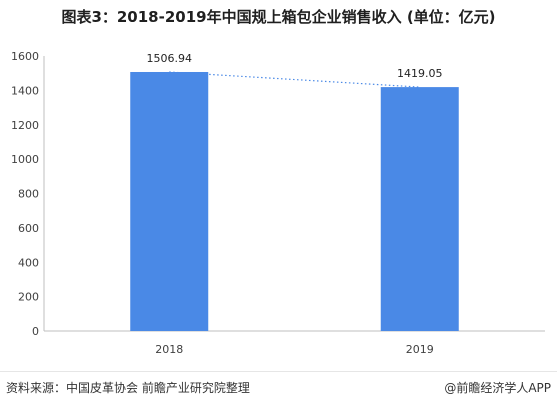 The width and height of the screenshot is (557, 406). Describe the element at coordinates (128, 388) in the screenshot. I see `source-note: 资料来源：中国皮革协会 前瞻产业研究院整理` at that location.